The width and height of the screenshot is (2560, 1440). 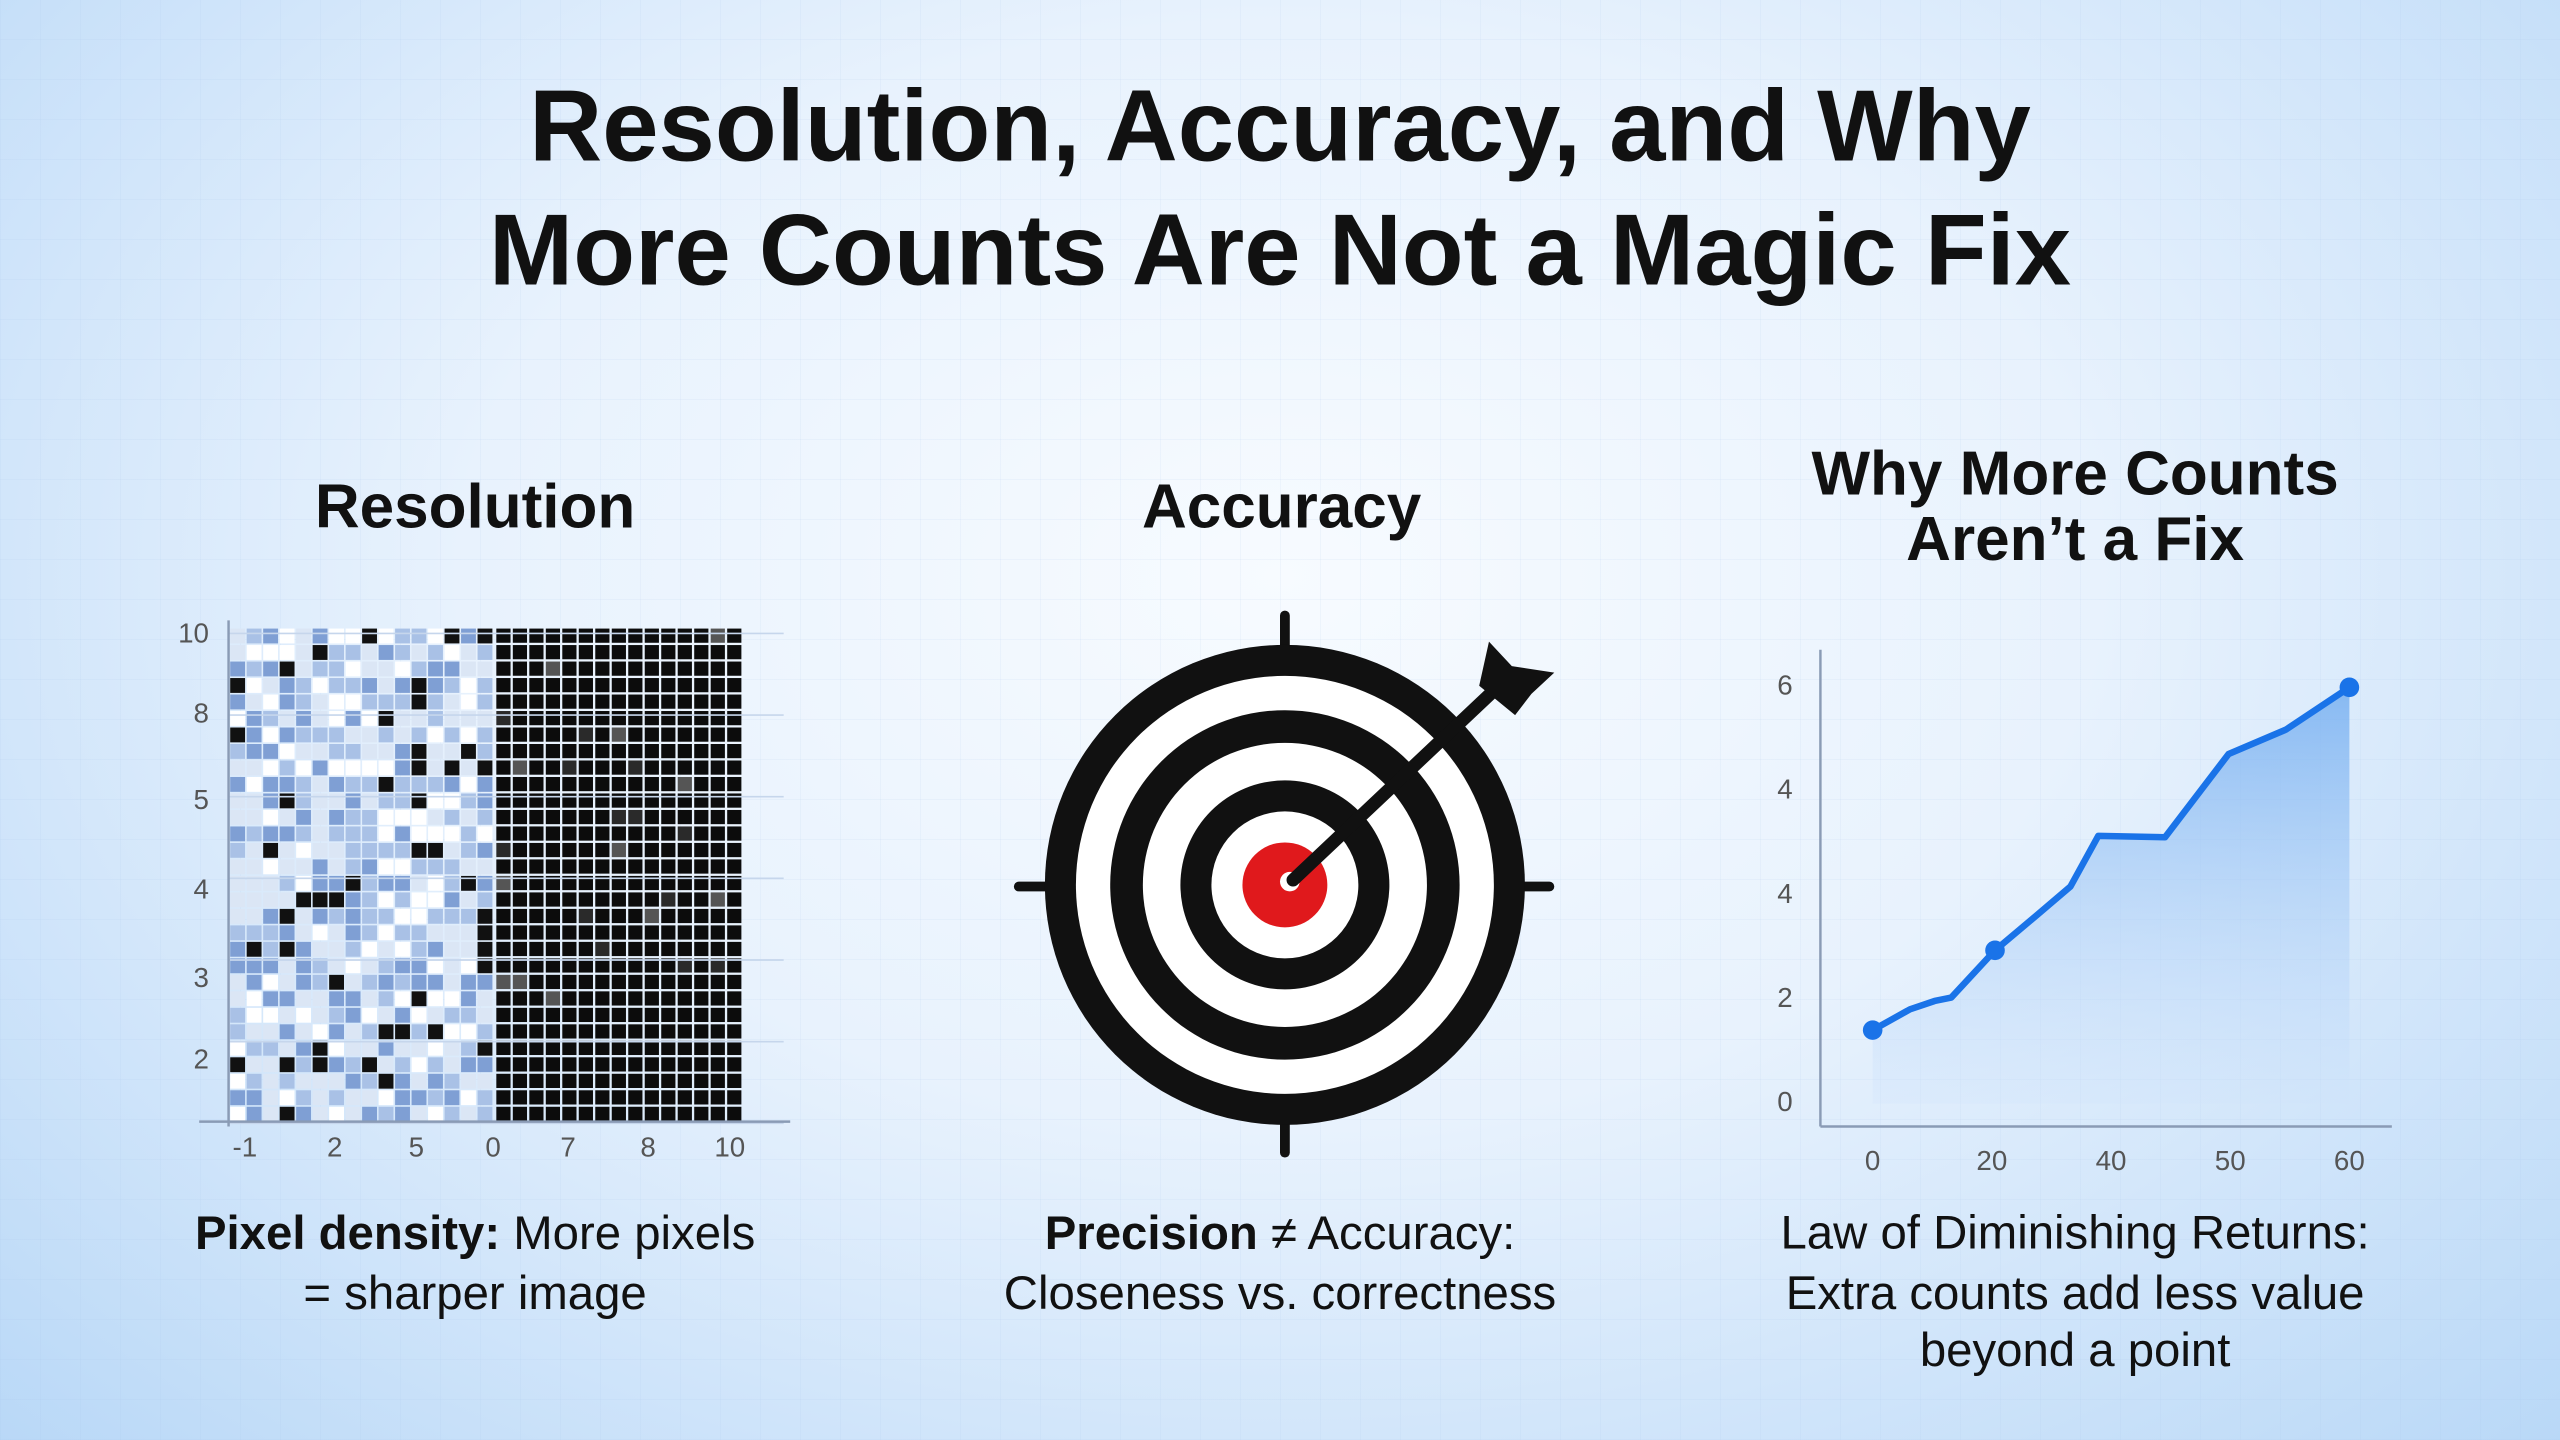 What do you see at coordinates (1784, 997) in the screenshot?
I see `y-tick-label: 2` at bounding box center [1784, 997].